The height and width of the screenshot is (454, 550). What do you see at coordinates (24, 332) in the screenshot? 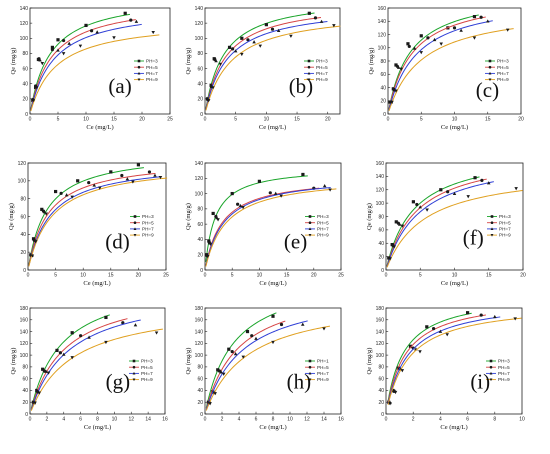
I see `y-tick-label: 140` at bounding box center [24, 332].